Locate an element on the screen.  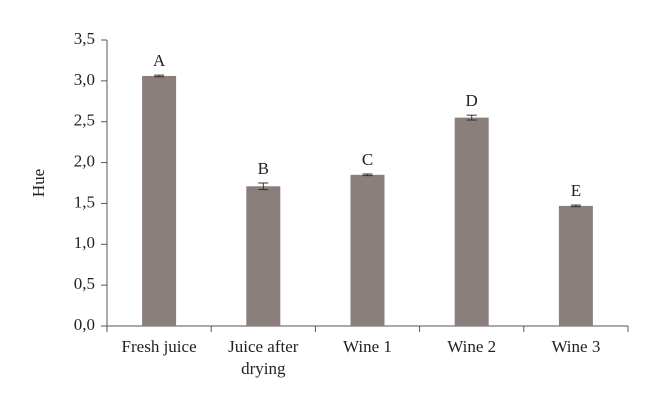
y-tick-label: 1,0 is located at coordinates (84, 242).